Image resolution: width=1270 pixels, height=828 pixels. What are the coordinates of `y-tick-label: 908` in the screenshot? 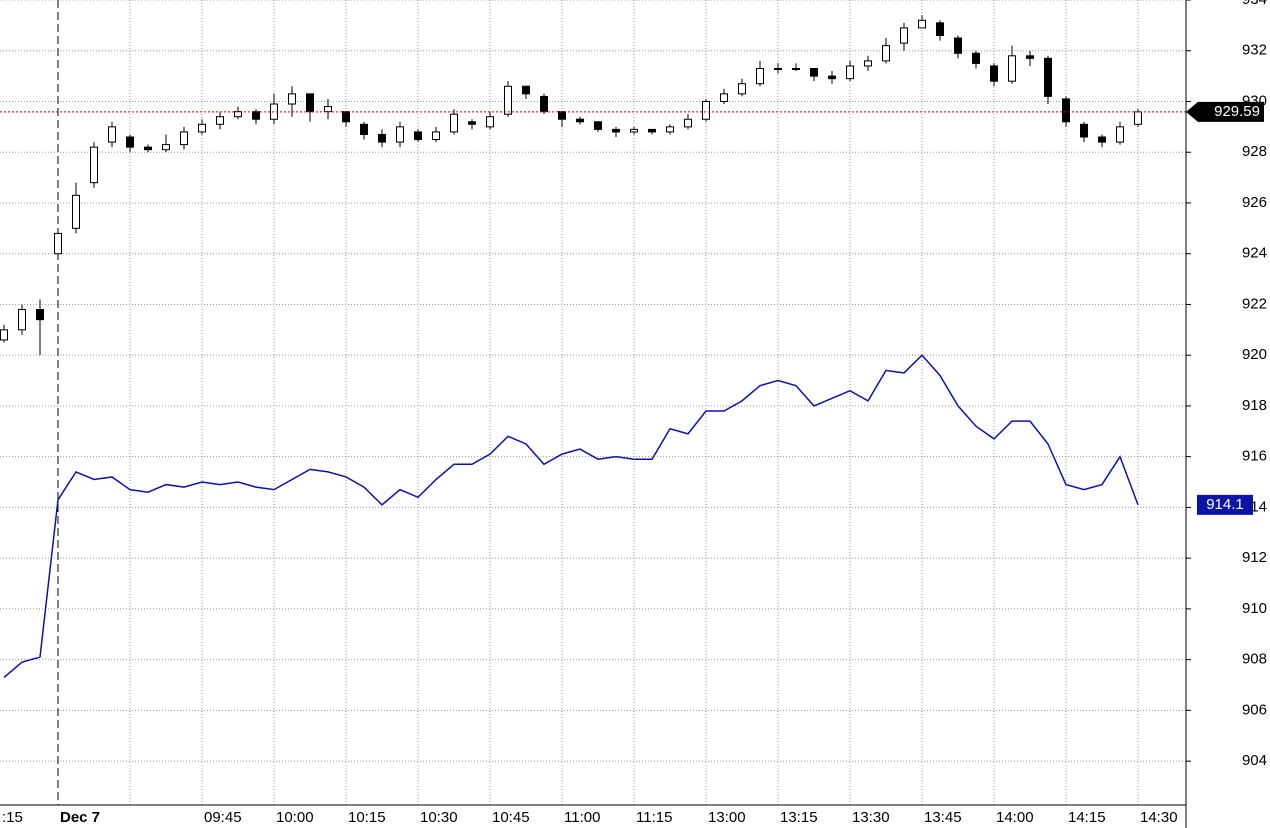 It's located at (1254, 659).